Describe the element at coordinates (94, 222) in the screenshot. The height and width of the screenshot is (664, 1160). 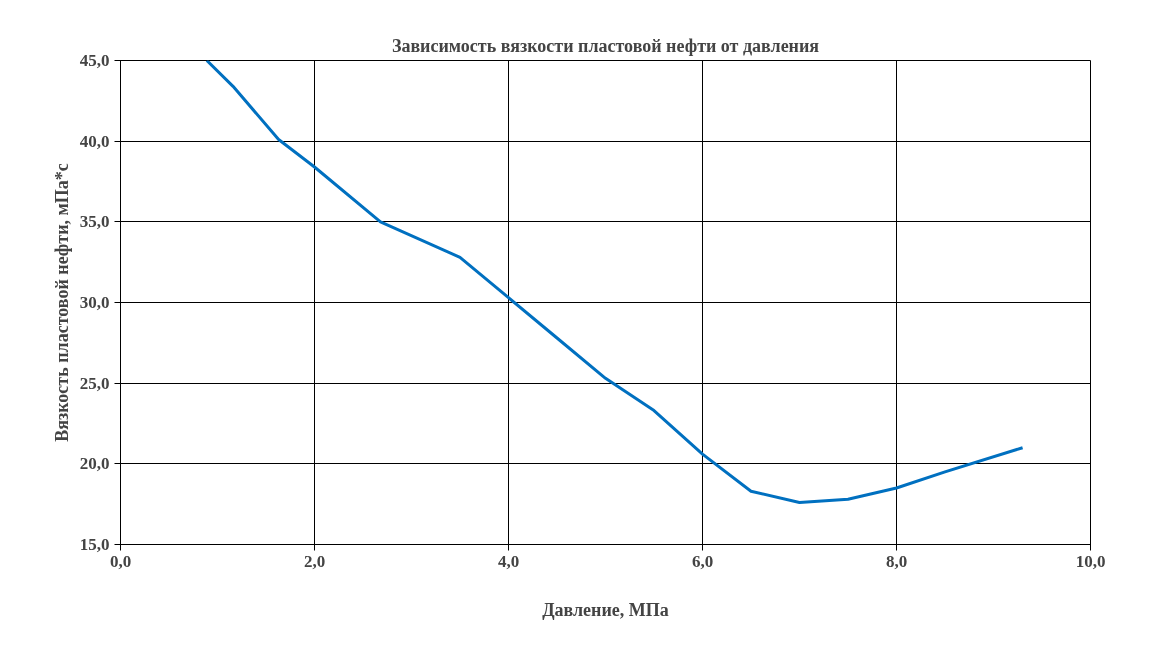
I see `y-tick-label: 35,0` at that location.